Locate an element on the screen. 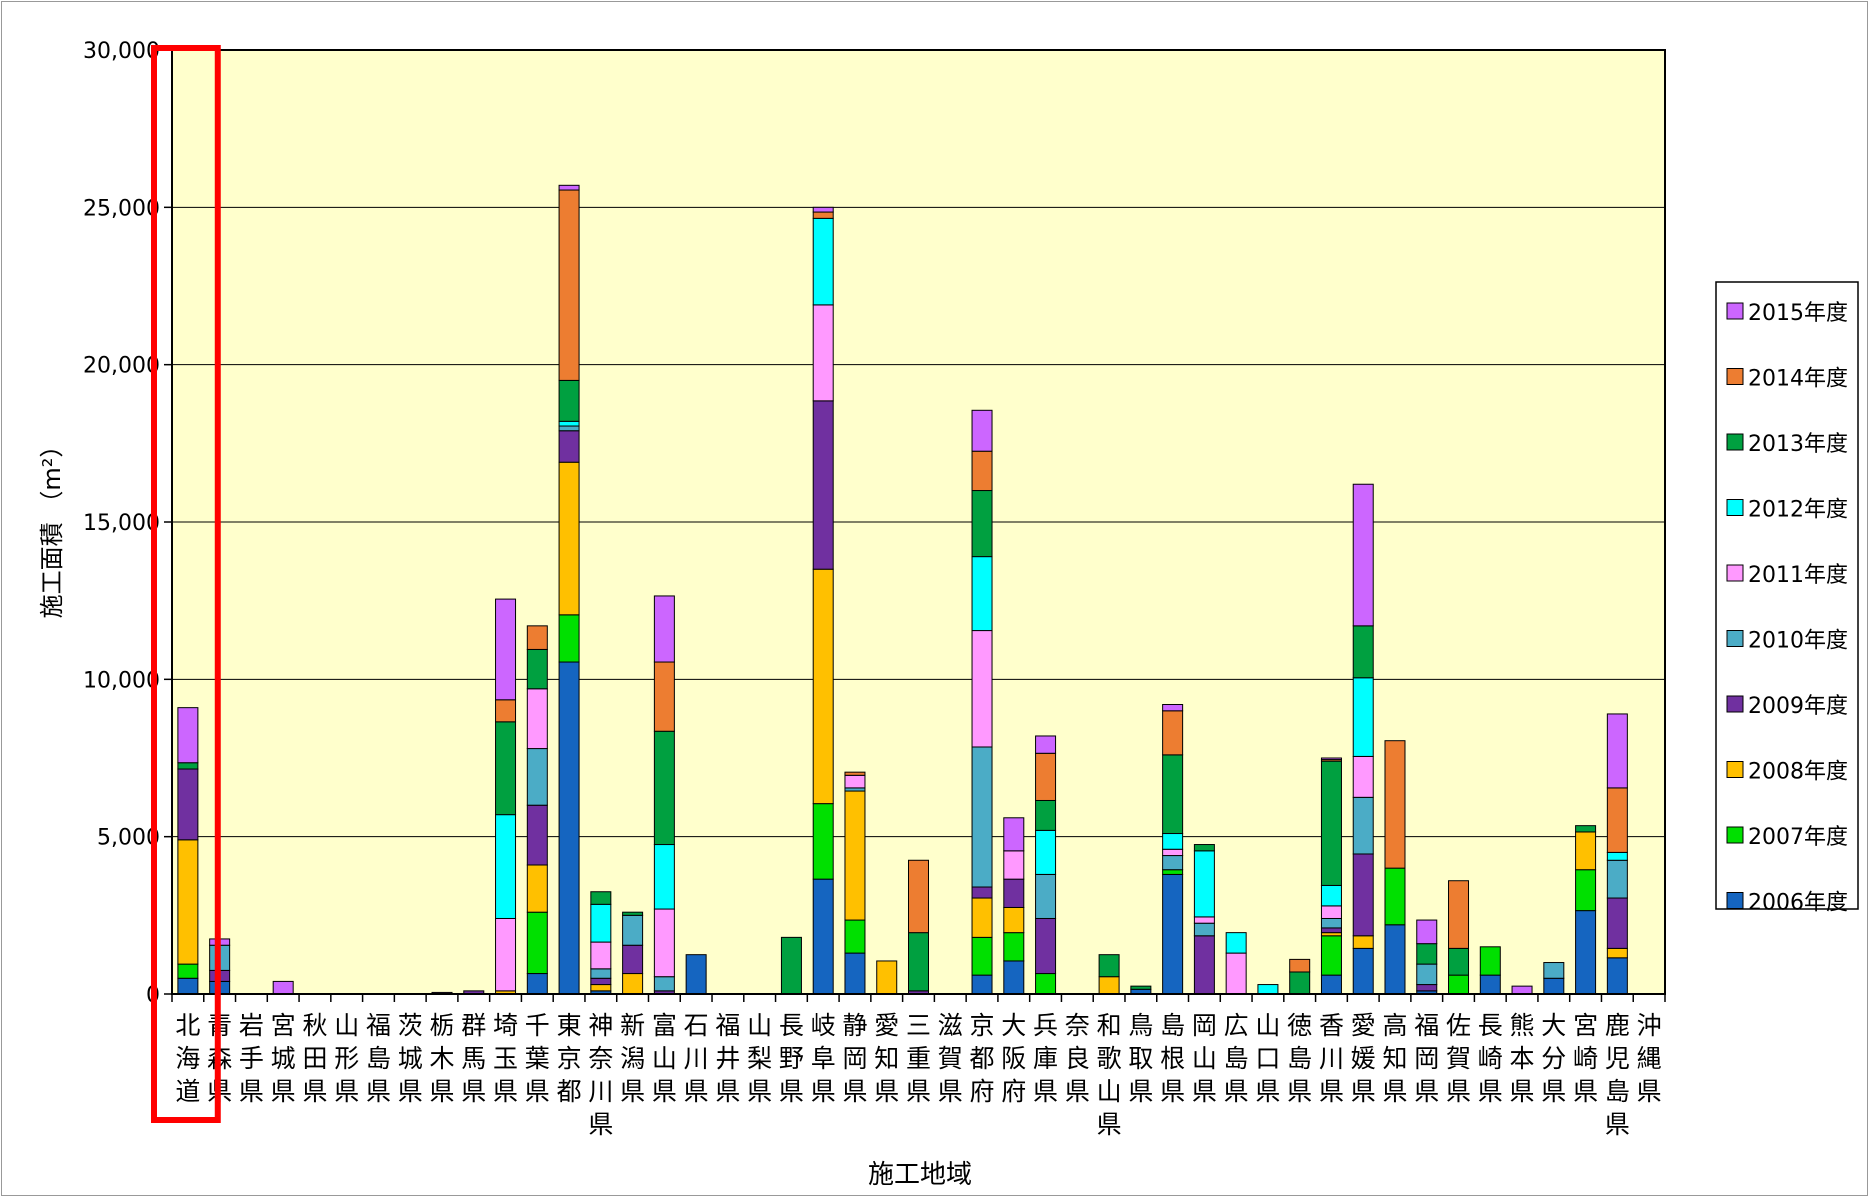  x-tick-label-char: 本 is located at coordinates (1522, 1058).